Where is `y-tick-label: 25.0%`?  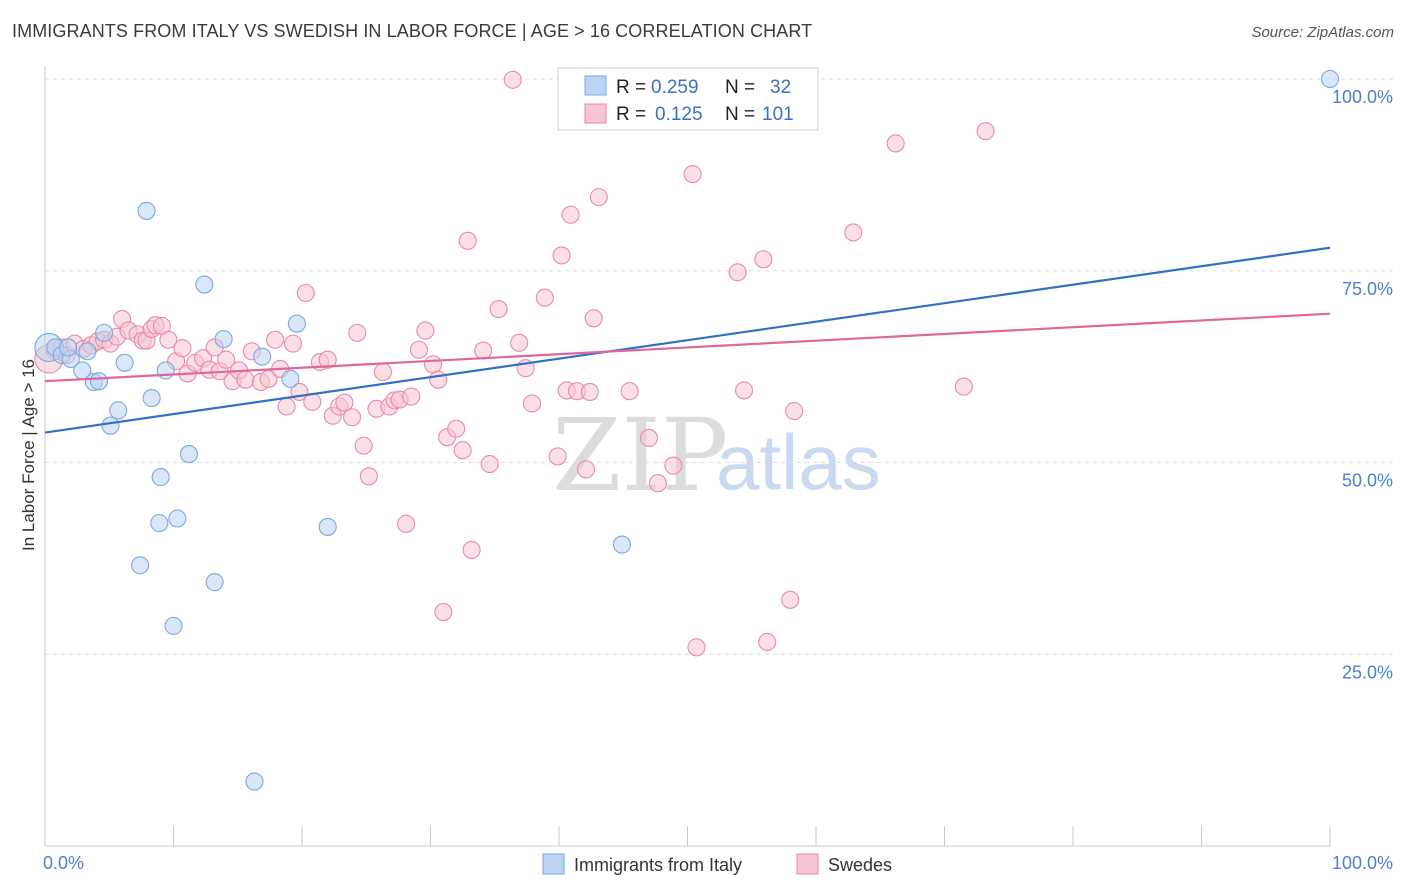 y-tick-label: 25.0% is located at coordinates (1367, 672).